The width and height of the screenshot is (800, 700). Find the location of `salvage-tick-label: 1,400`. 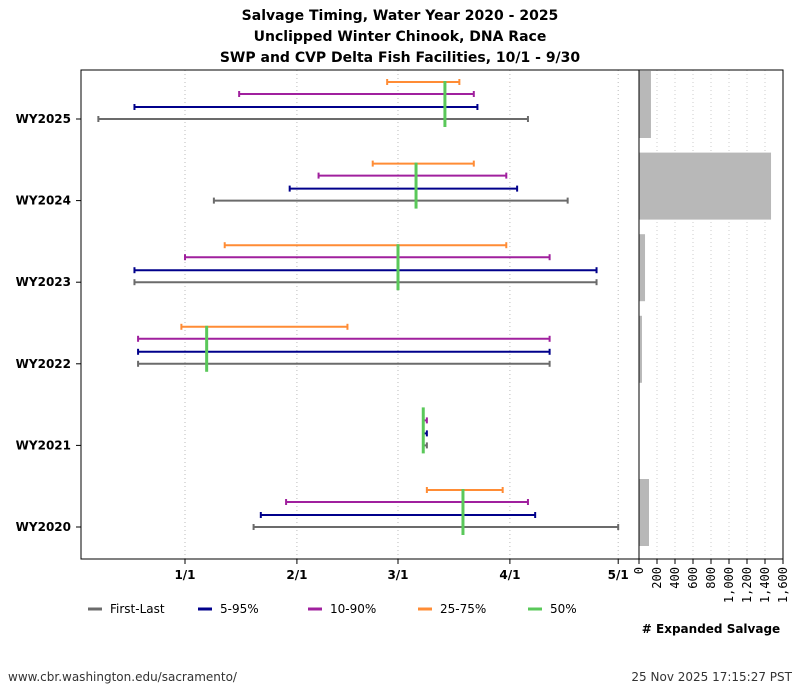

salvage-tick-label: 1,400 is located at coordinates (765, 585).